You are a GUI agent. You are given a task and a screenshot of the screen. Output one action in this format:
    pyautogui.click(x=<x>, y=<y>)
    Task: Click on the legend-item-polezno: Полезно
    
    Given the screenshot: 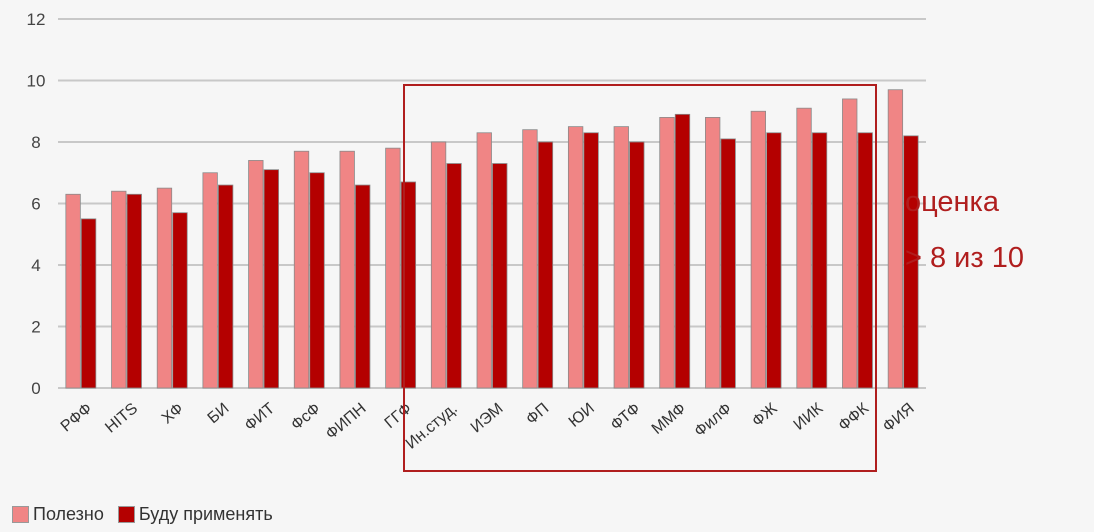 What is the action you would take?
    pyautogui.click(x=58, y=514)
    